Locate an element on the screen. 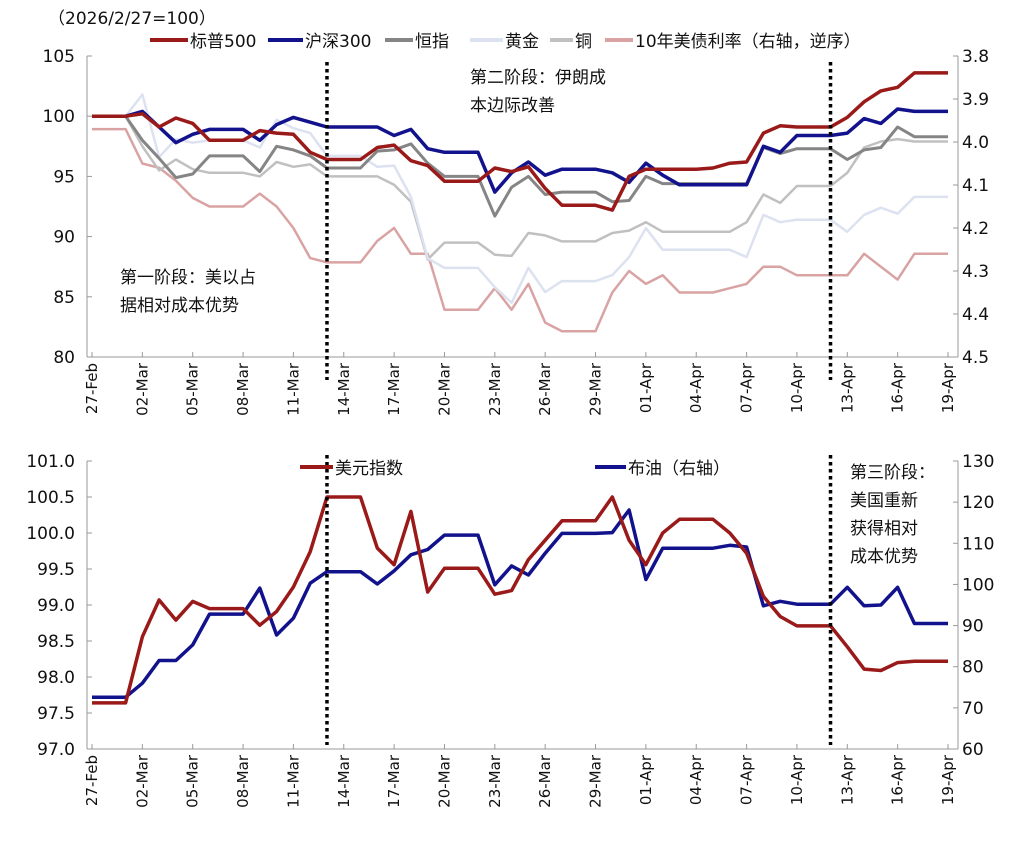 The width and height of the screenshot is (1024, 847). legend-label: 美元指数 is located at coordinates (369, 469).